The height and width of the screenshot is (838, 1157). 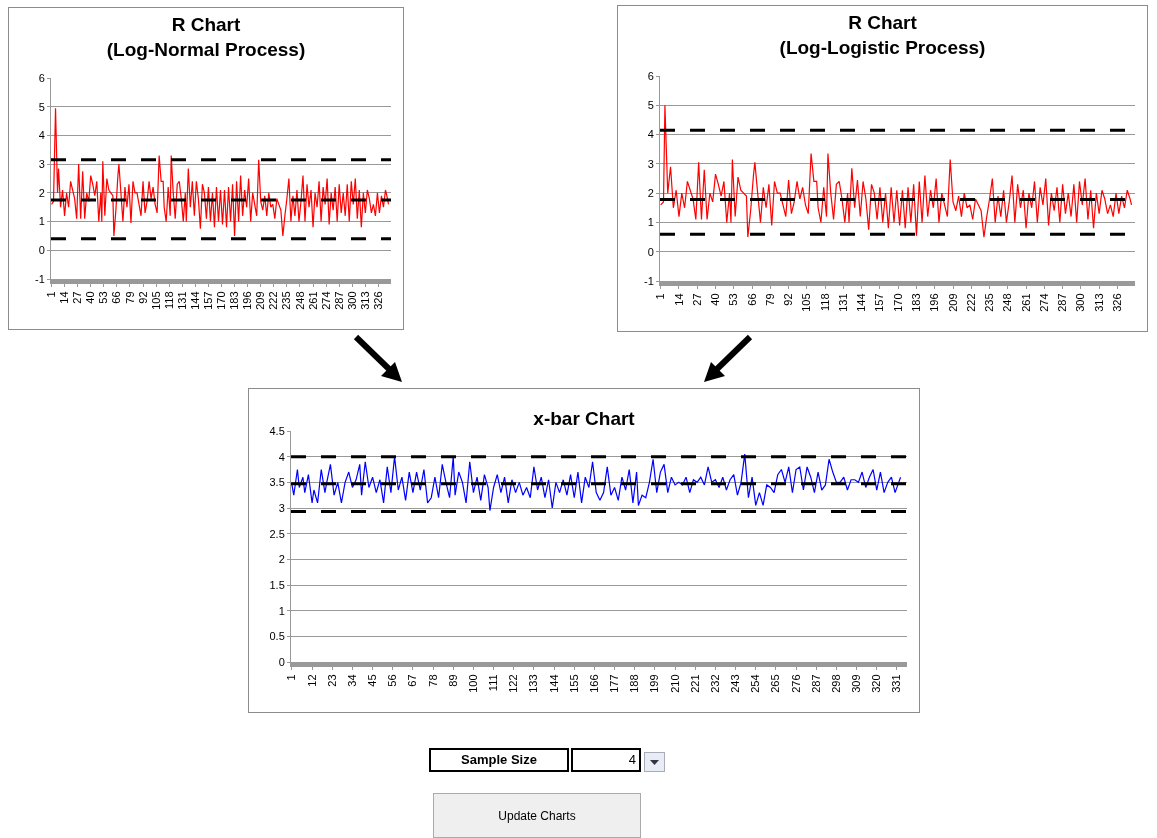 What do you see at coordinates (593, 683) in the screenshot?
I see `x-tick-label: 166` at bounding box center [593, 683].